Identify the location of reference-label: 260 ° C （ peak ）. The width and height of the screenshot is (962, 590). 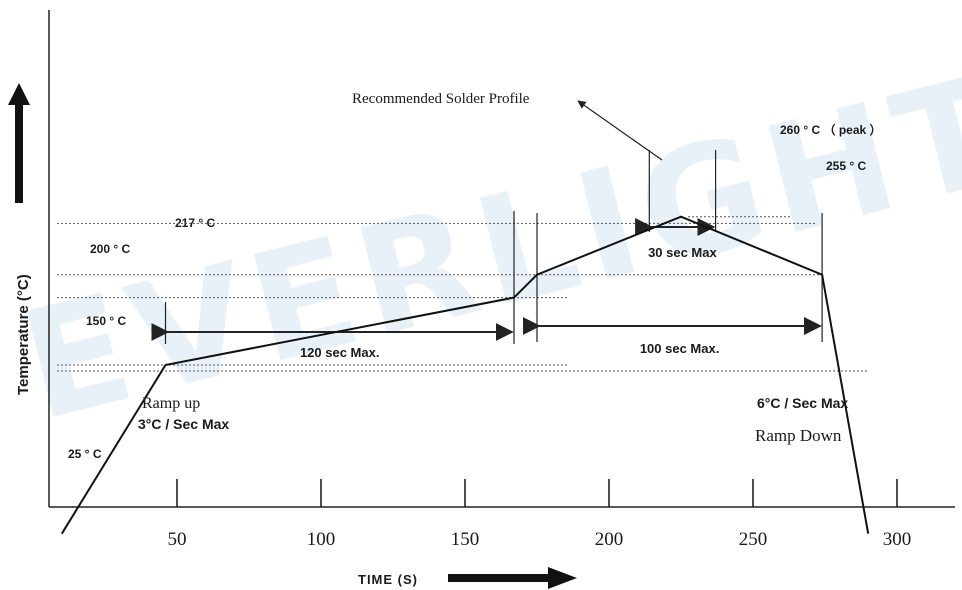
(831, 129).